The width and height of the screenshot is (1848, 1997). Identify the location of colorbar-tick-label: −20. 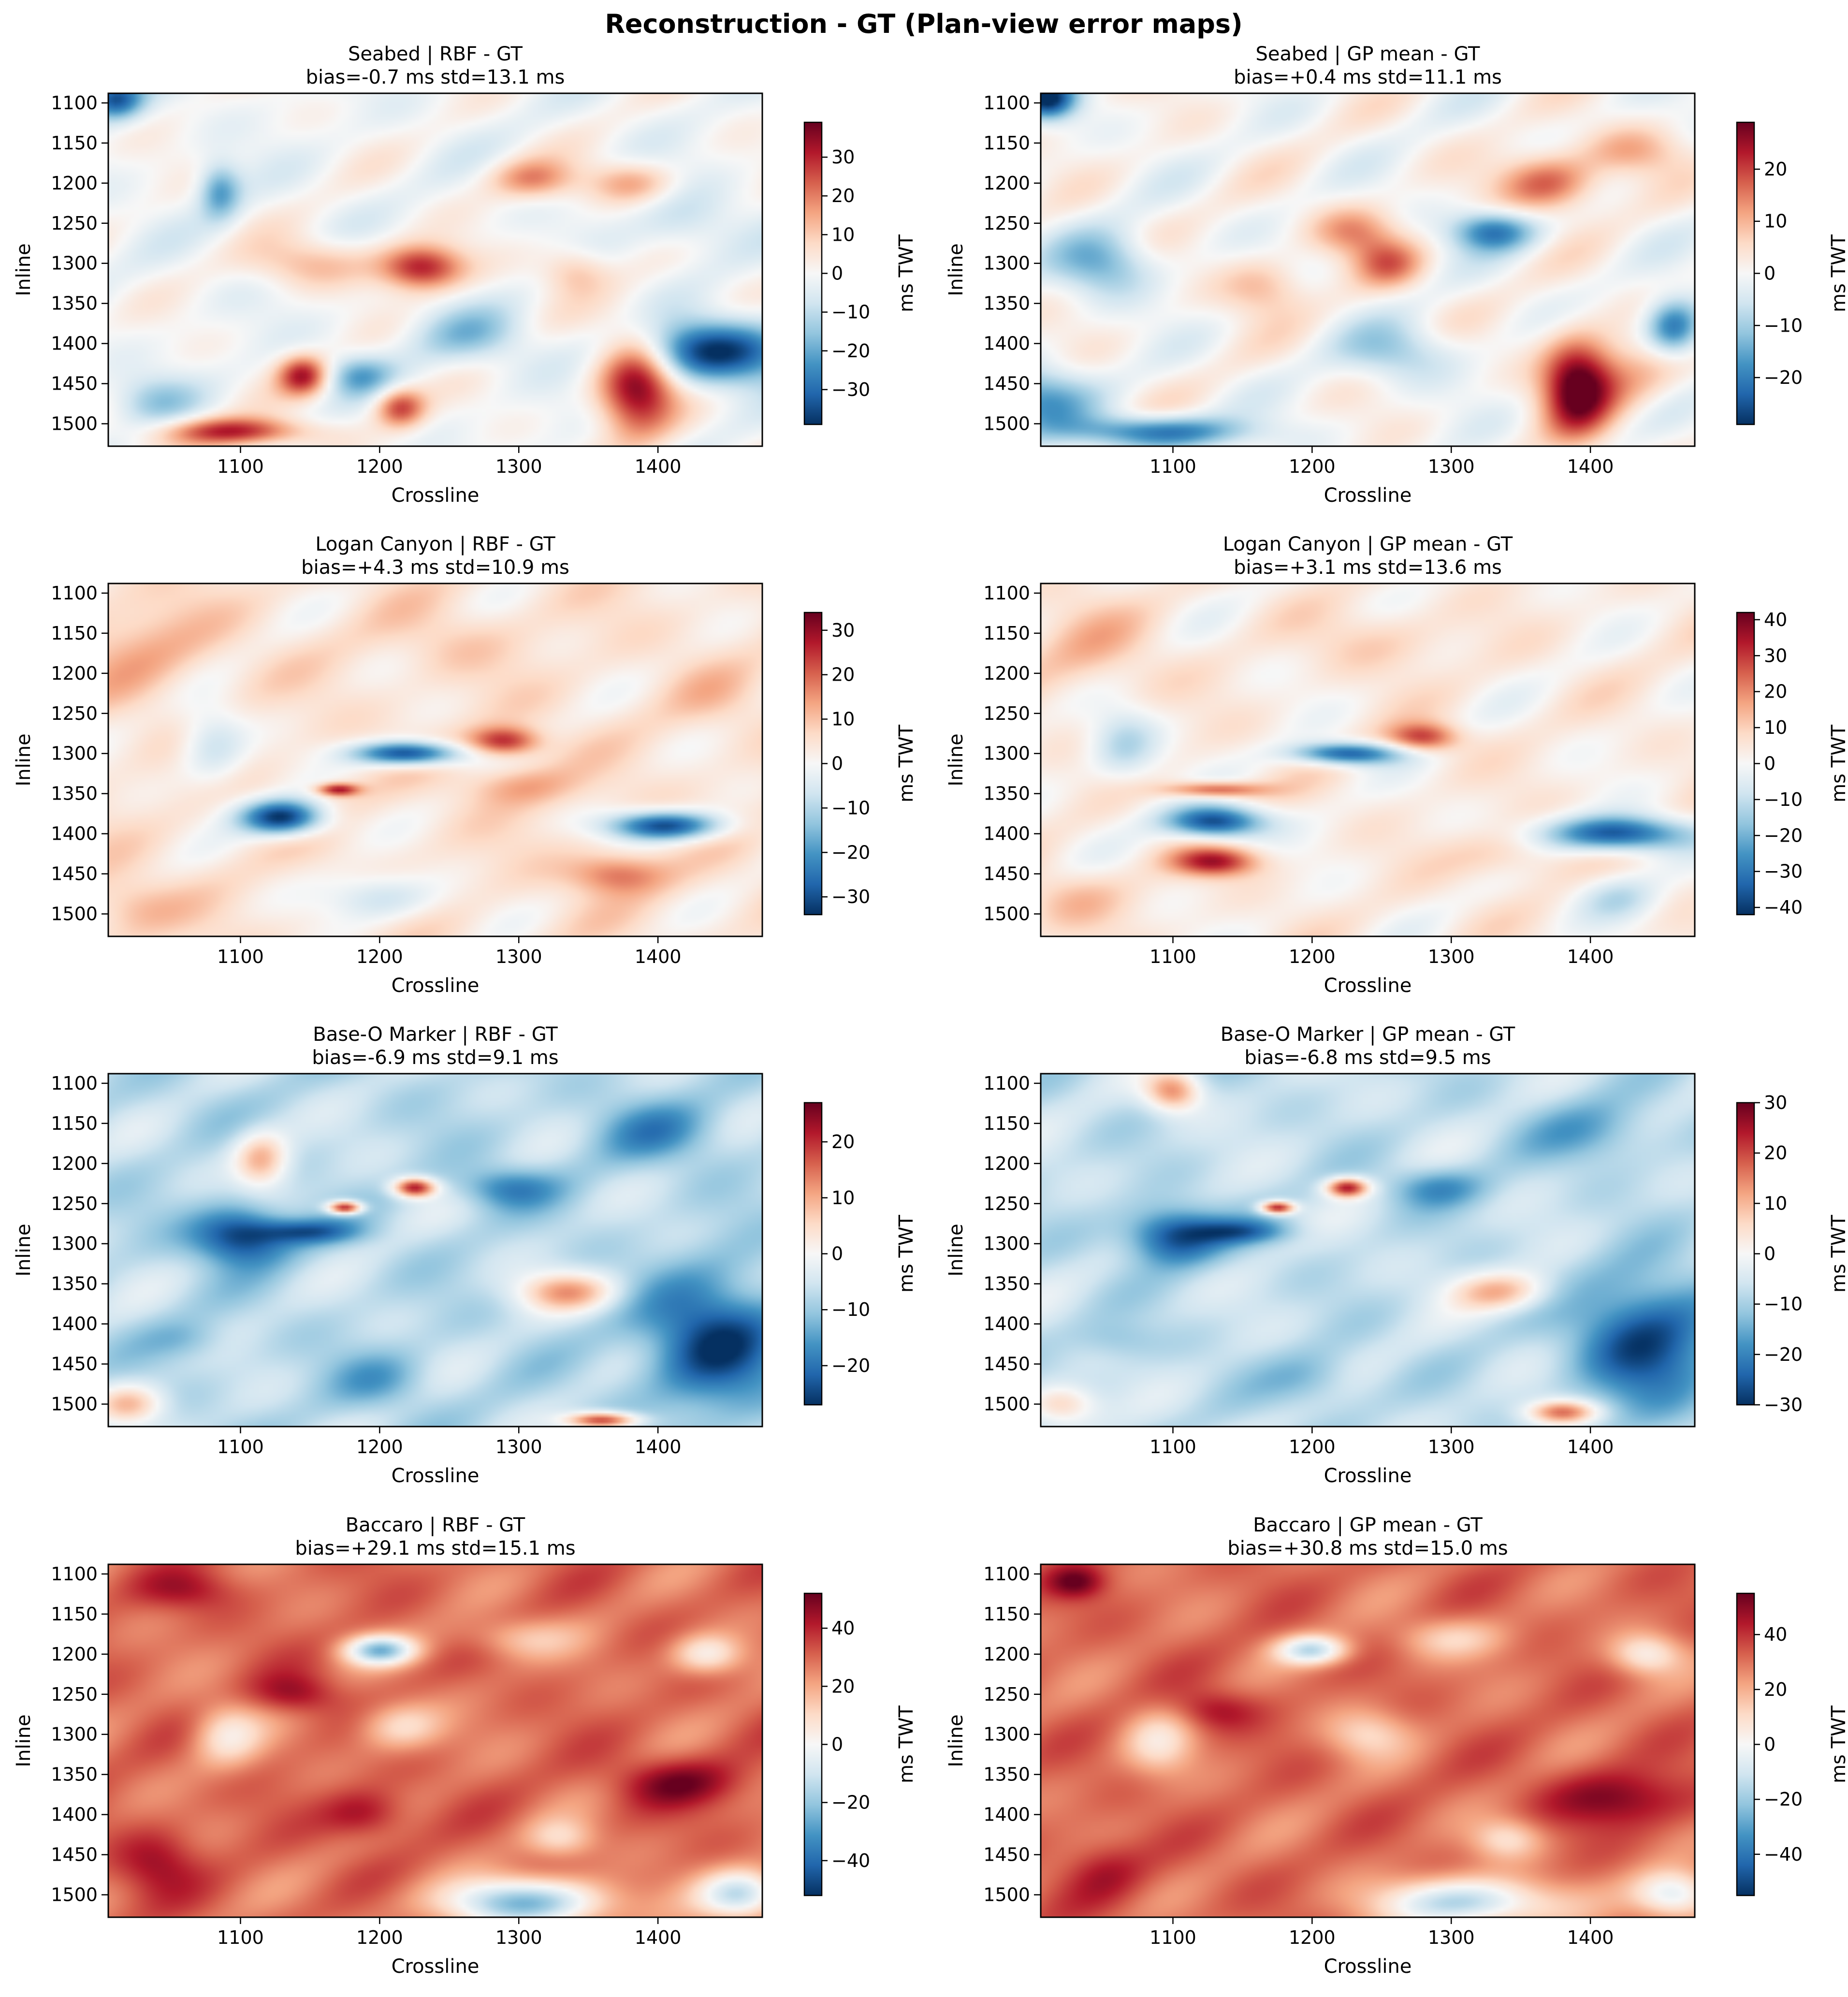
(1783, 1799).